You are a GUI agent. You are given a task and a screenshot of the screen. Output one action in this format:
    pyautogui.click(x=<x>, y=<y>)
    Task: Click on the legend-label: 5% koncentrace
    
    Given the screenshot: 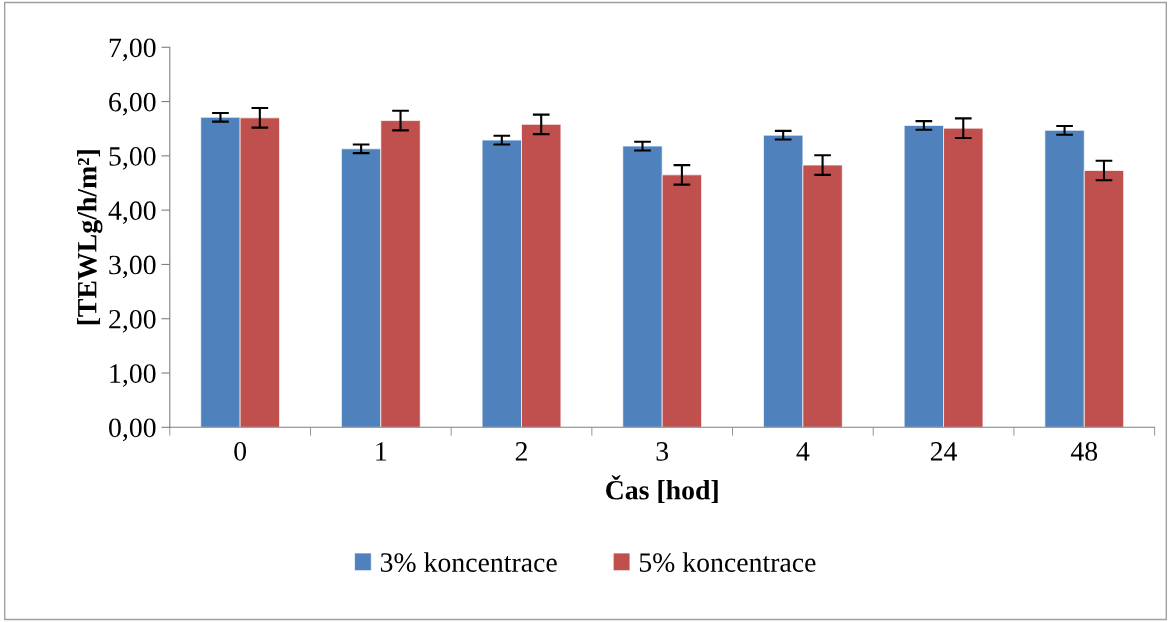 What is the action you would take?
    pyautogui.click(x=727, y=562)
    